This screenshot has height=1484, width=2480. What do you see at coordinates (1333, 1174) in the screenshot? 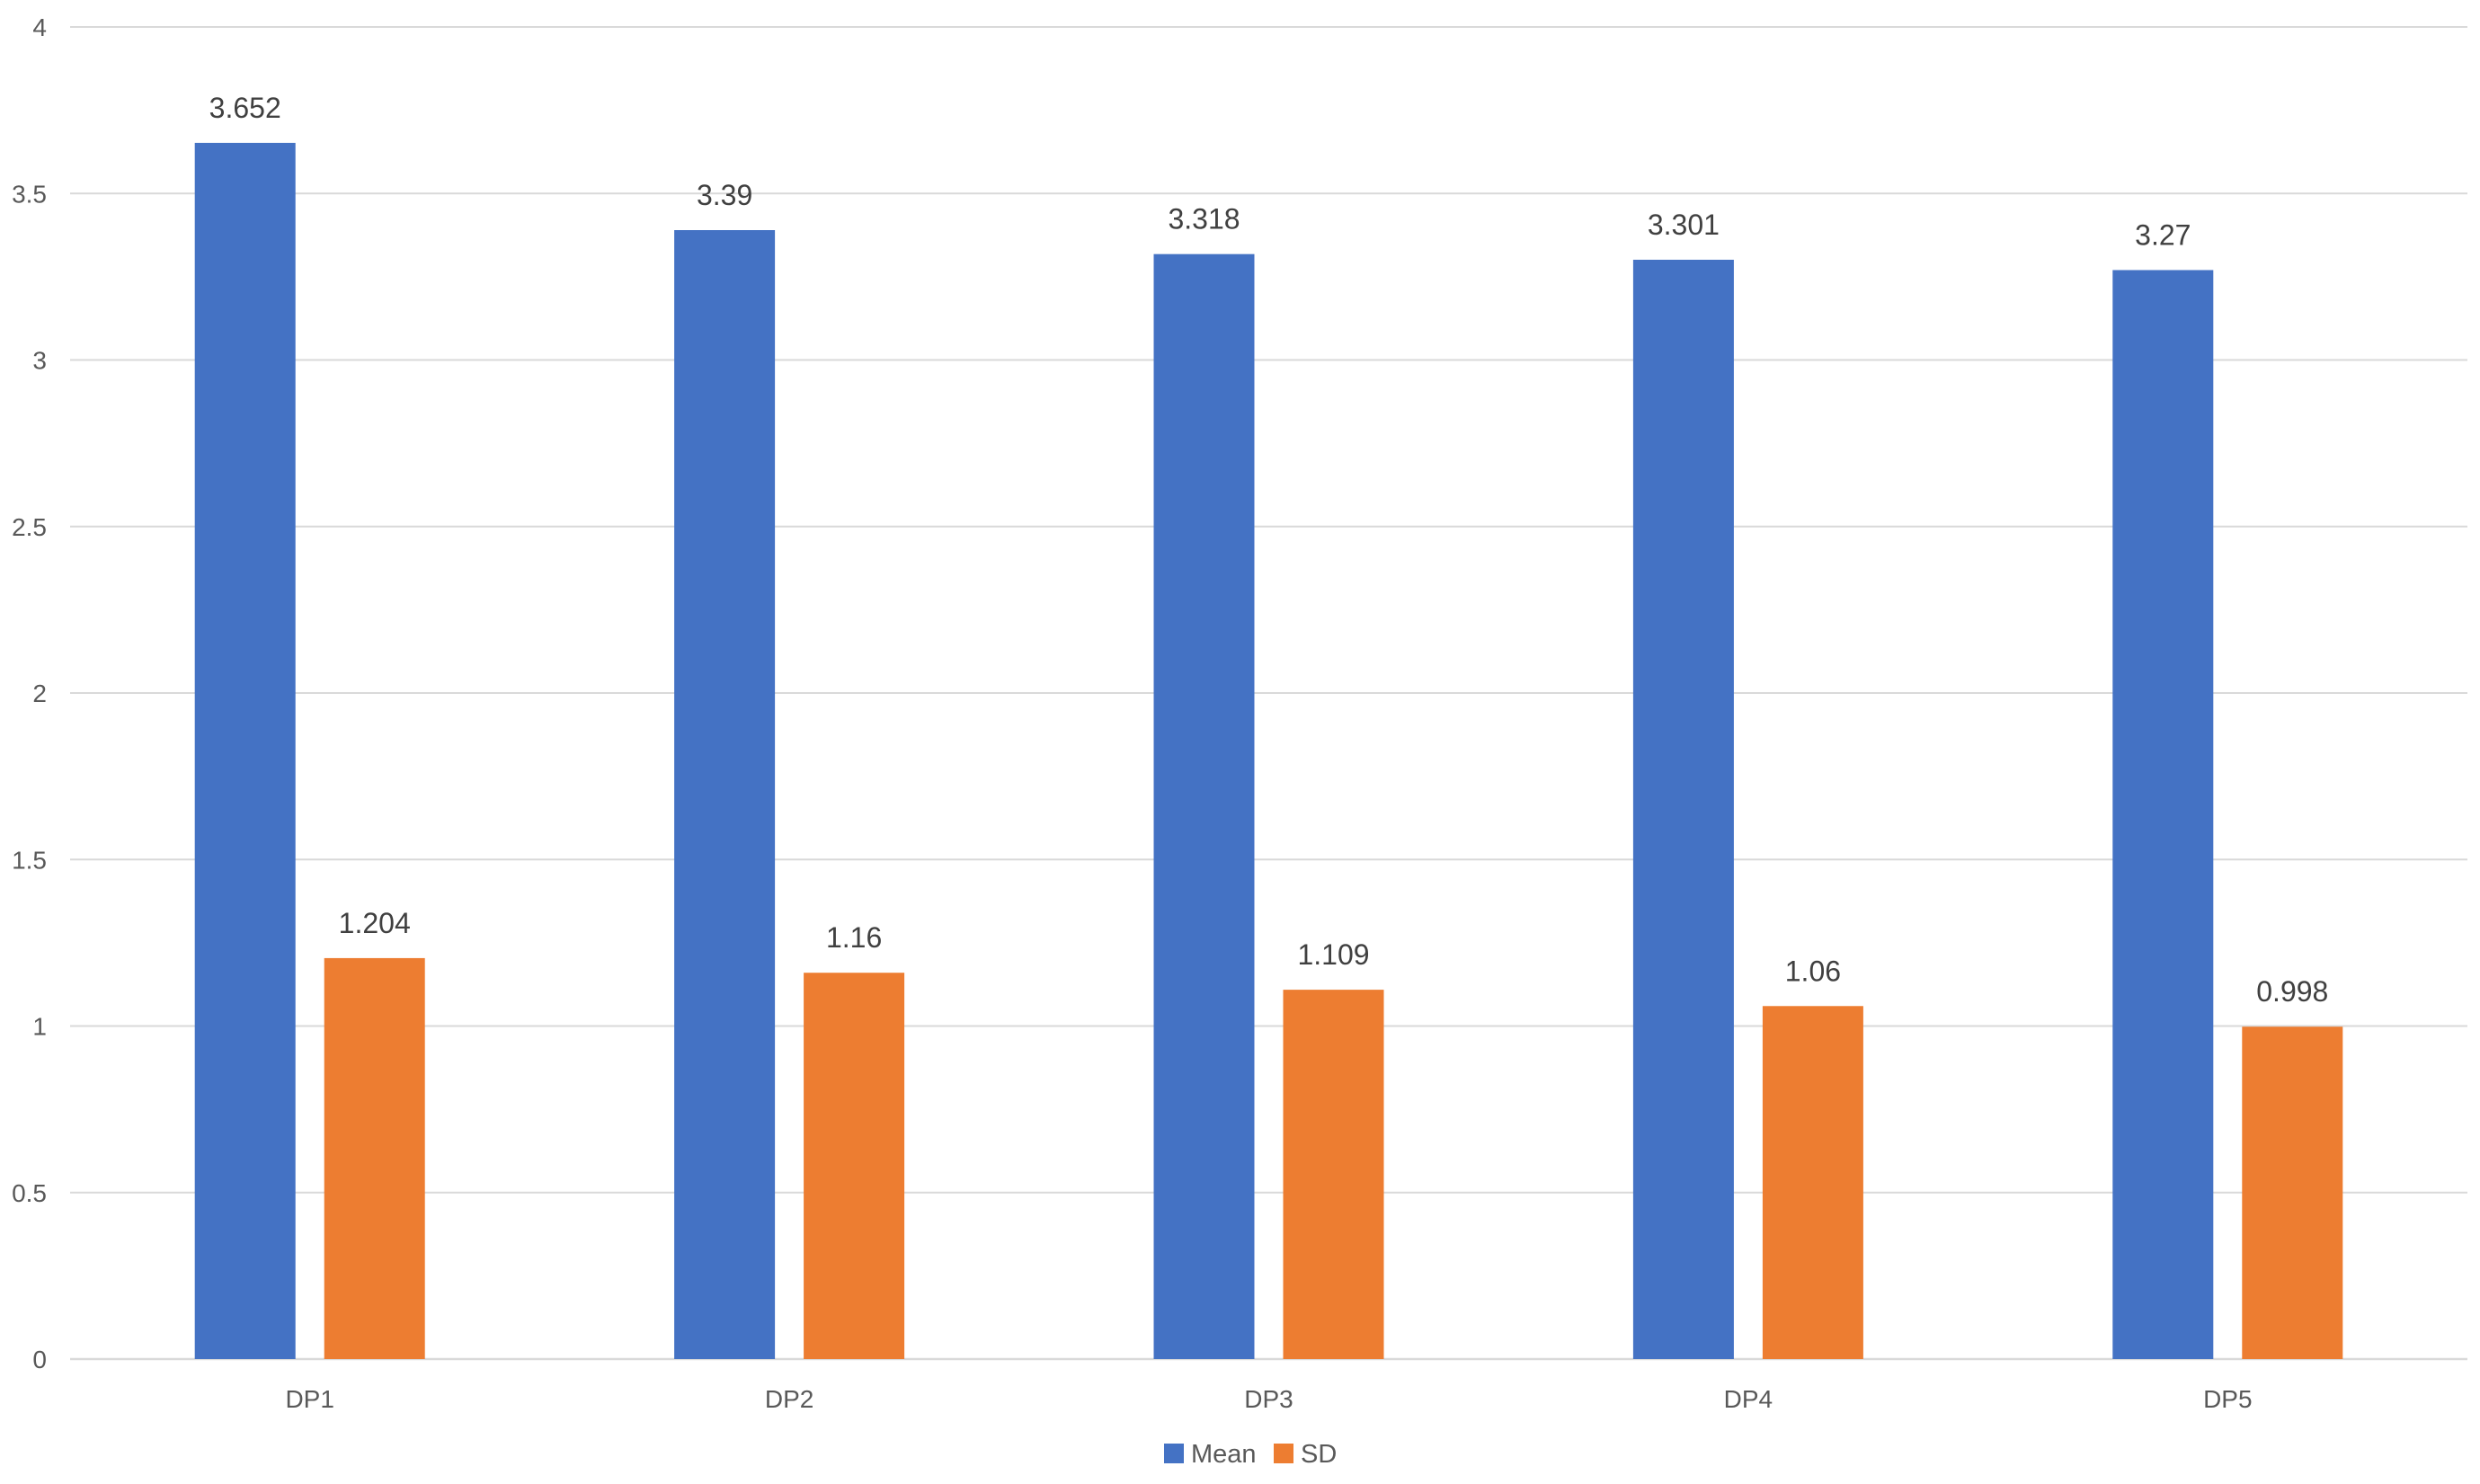
I see `bar-sd-dp3` at bounding box center [1333, 1174].